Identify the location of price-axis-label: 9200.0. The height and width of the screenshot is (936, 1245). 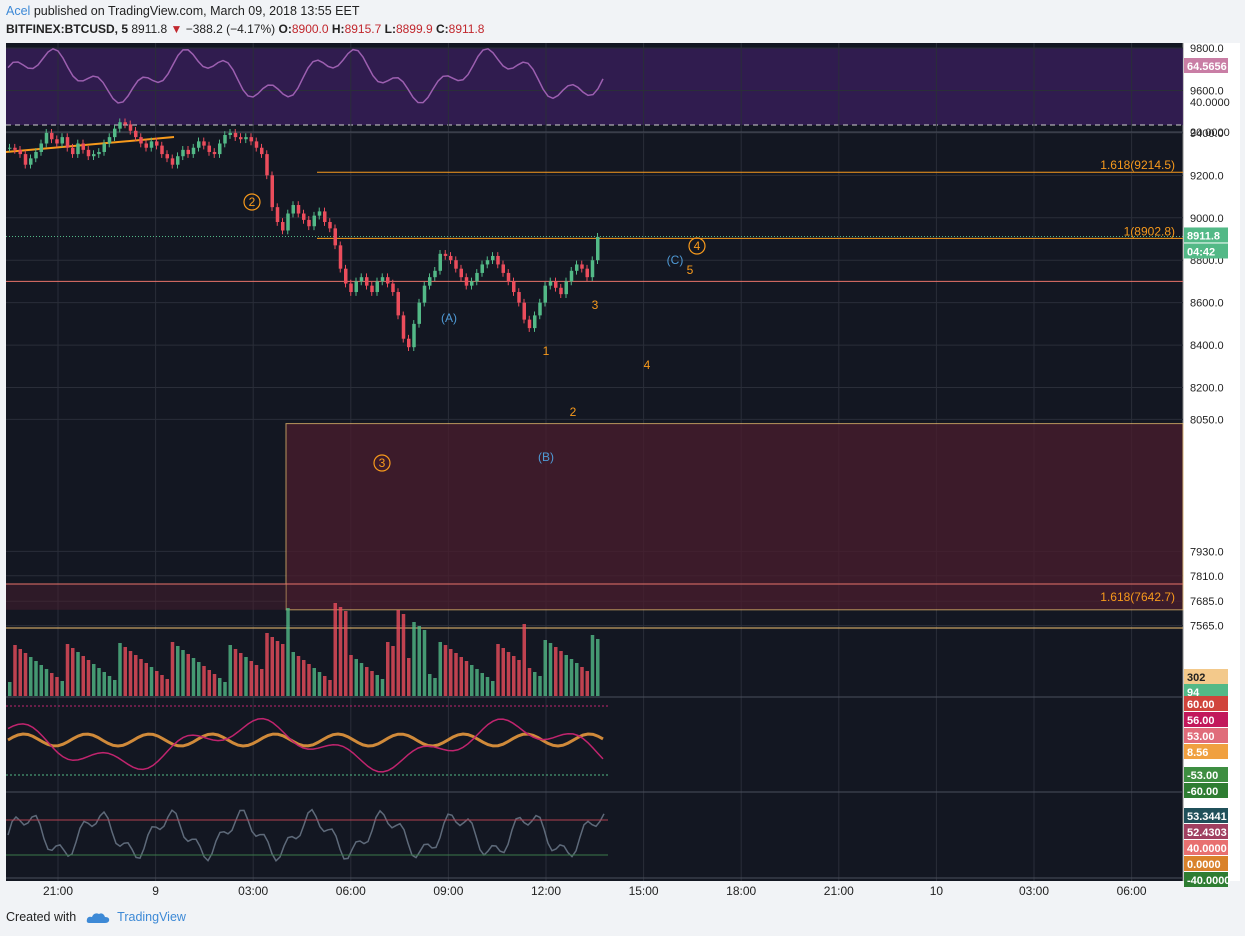
(1207, 176).